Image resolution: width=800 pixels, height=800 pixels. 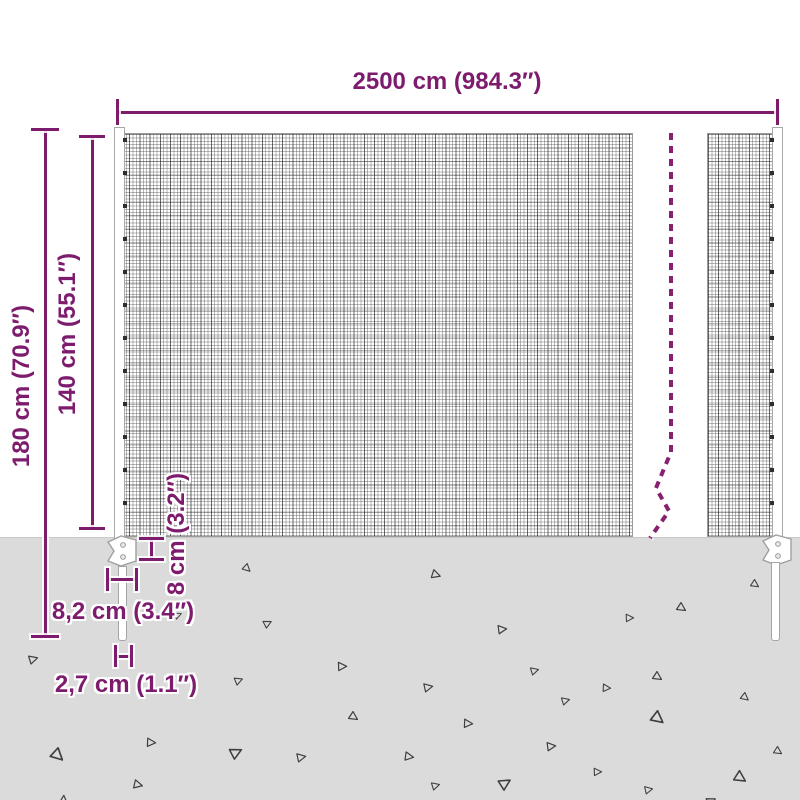 What do you see at coordinates (122, 603) in the screenshot?
I see `left-ground-spike` at bounding box center [122, 603].